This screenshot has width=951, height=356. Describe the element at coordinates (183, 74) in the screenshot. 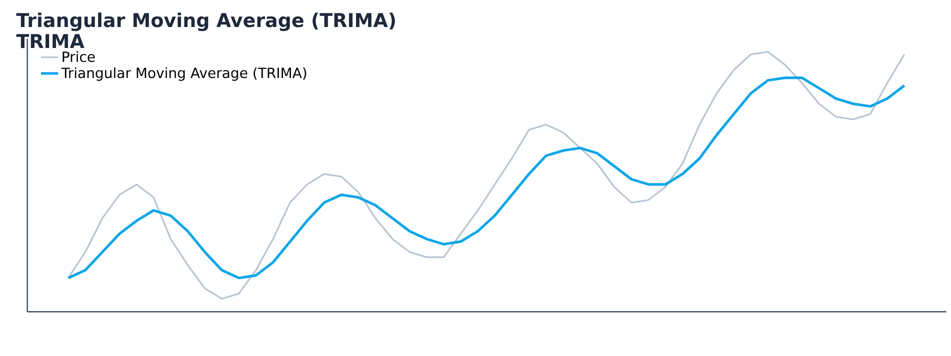

I see `legend-label: Triangular Moving Average (TRIMA)` at that location.